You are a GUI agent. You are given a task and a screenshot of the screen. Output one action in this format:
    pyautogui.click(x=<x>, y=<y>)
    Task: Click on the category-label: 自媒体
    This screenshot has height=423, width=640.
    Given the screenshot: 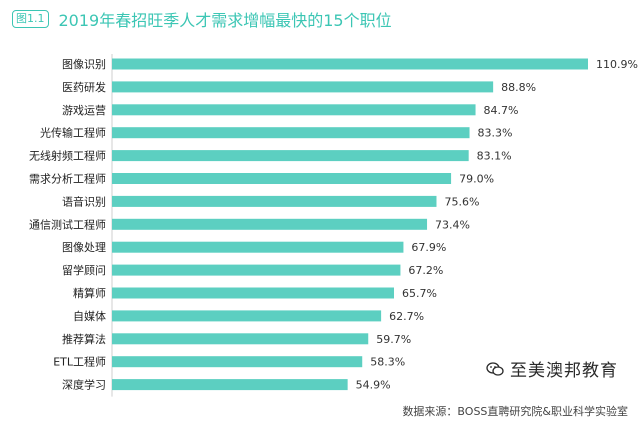 What is the action you would take?
    pyautogui.click(x=89, y=316)
    